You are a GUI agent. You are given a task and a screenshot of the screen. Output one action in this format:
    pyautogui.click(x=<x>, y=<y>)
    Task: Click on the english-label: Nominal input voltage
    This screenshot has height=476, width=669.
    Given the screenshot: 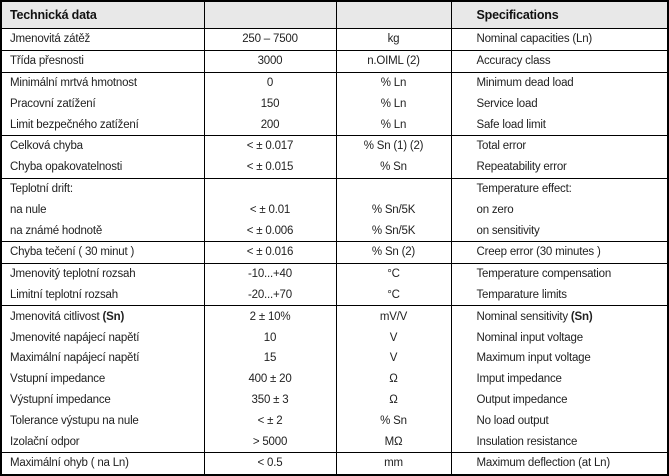 What is the action you would take?
    pyautogui.click(x=530, y=337)
    